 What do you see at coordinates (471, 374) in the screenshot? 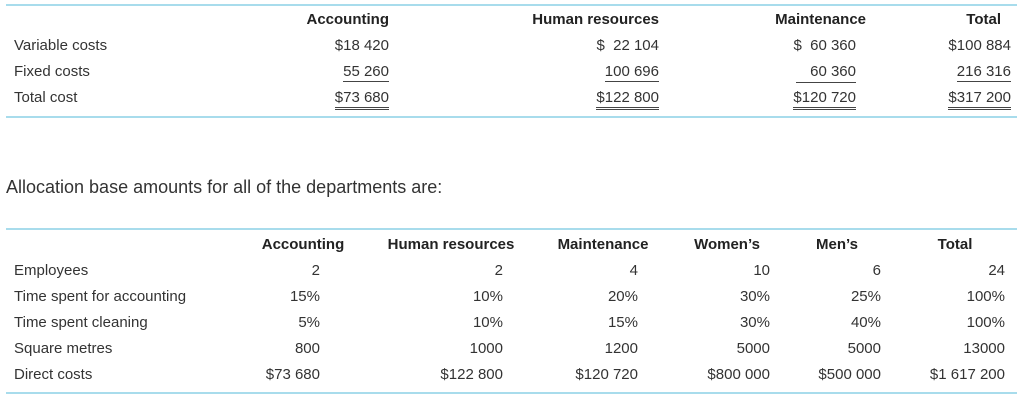
I see `alloc-cell: $122 800` at bounding box center [471, 374].